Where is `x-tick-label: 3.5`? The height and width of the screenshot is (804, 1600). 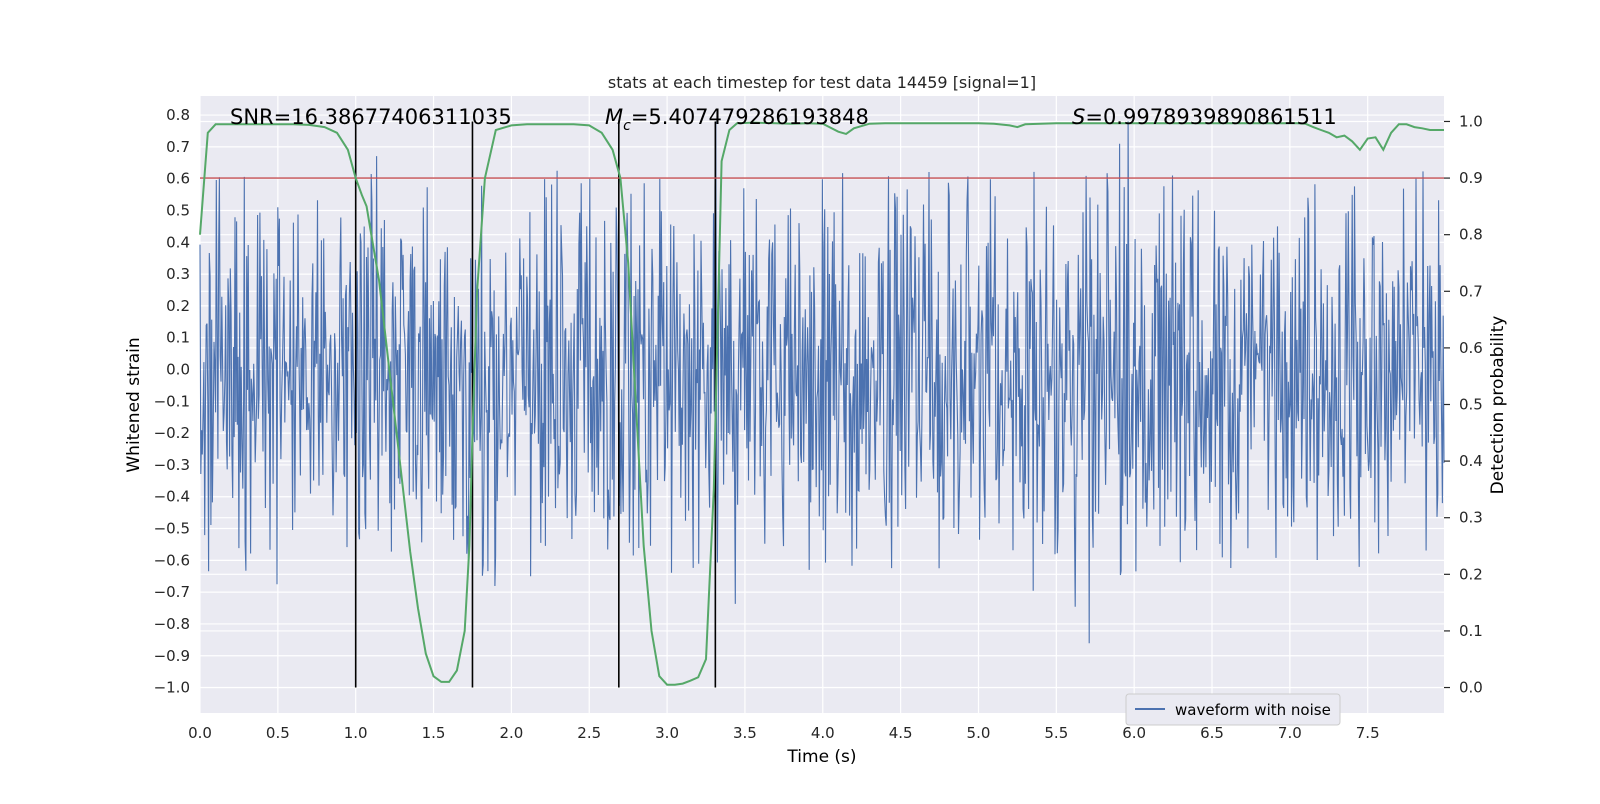
x-tick-label: 3.5 is located at coordinates (745, 733).